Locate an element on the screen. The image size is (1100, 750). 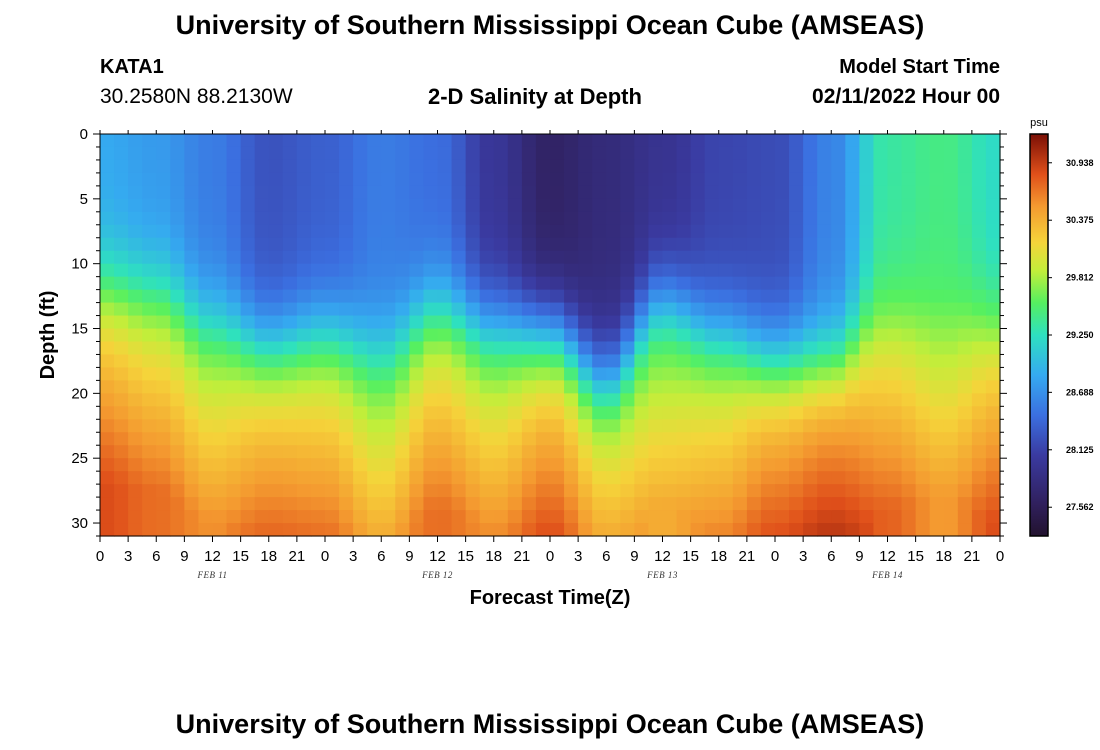
y-tick-label: 25 is located at coordinates (79, 458).